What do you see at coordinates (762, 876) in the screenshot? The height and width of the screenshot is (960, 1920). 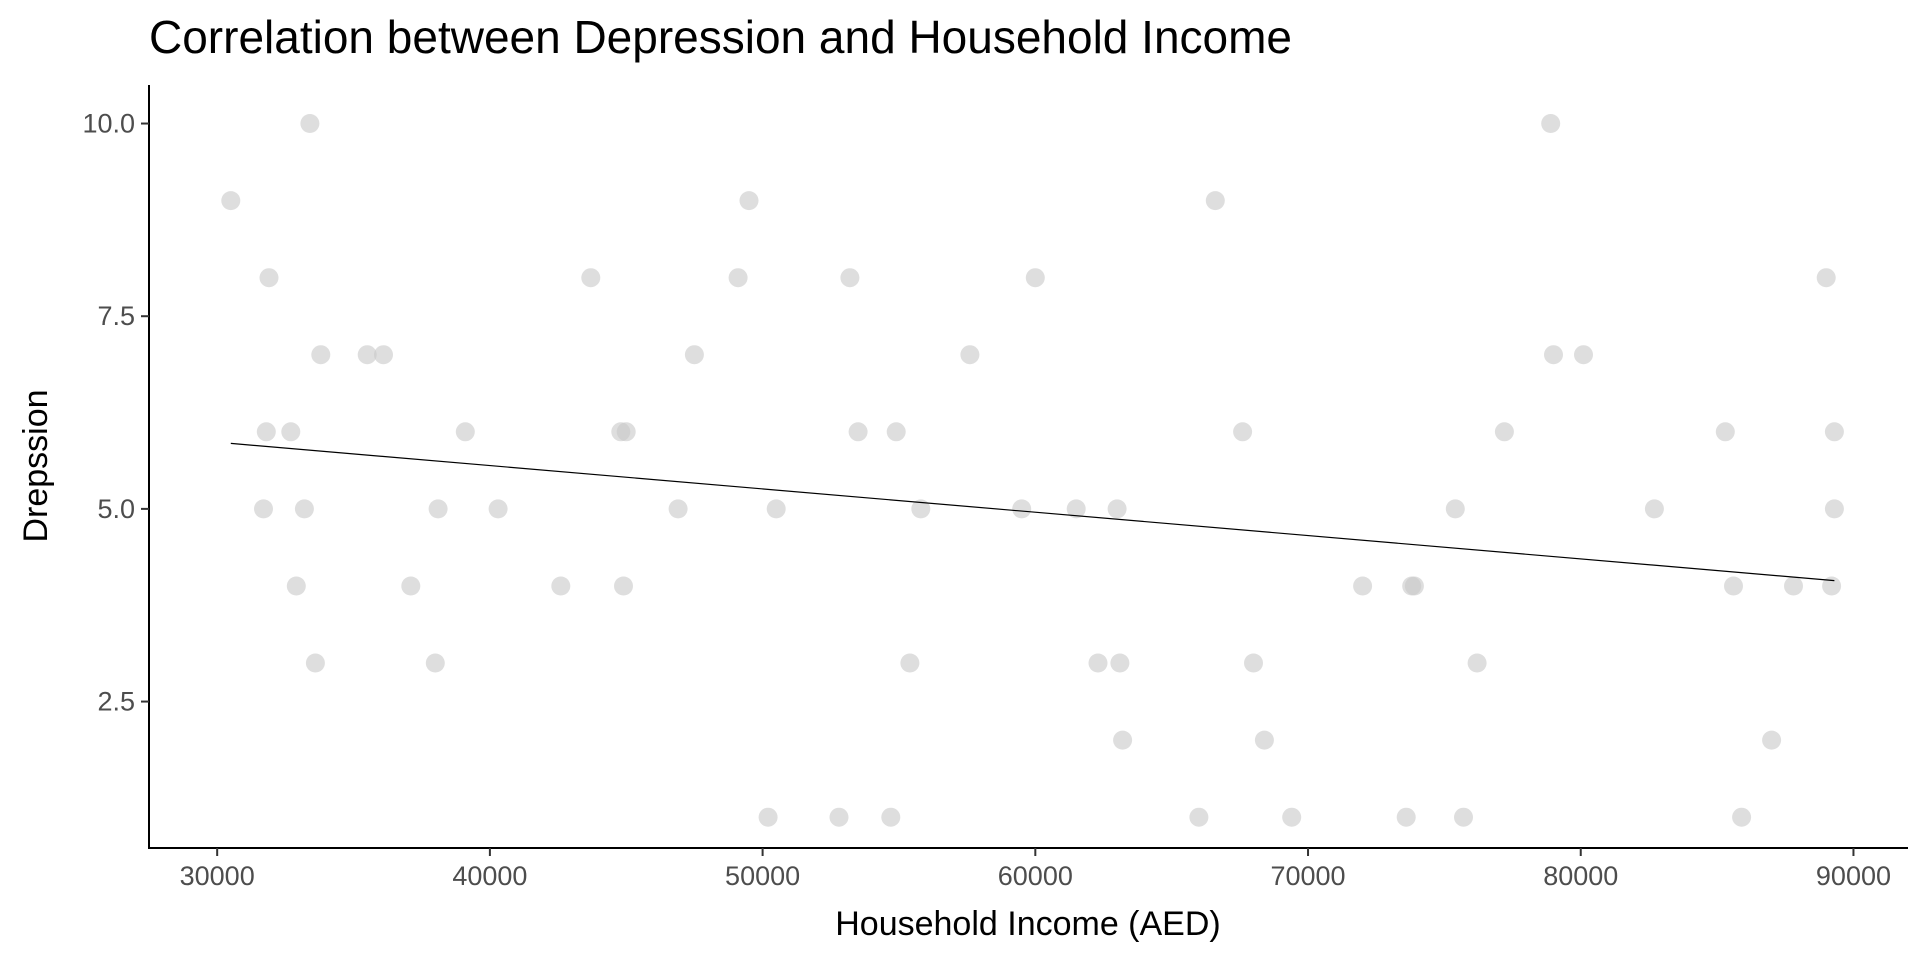 I see `x-tick-label: 50000` at bounding box center [762, 876].